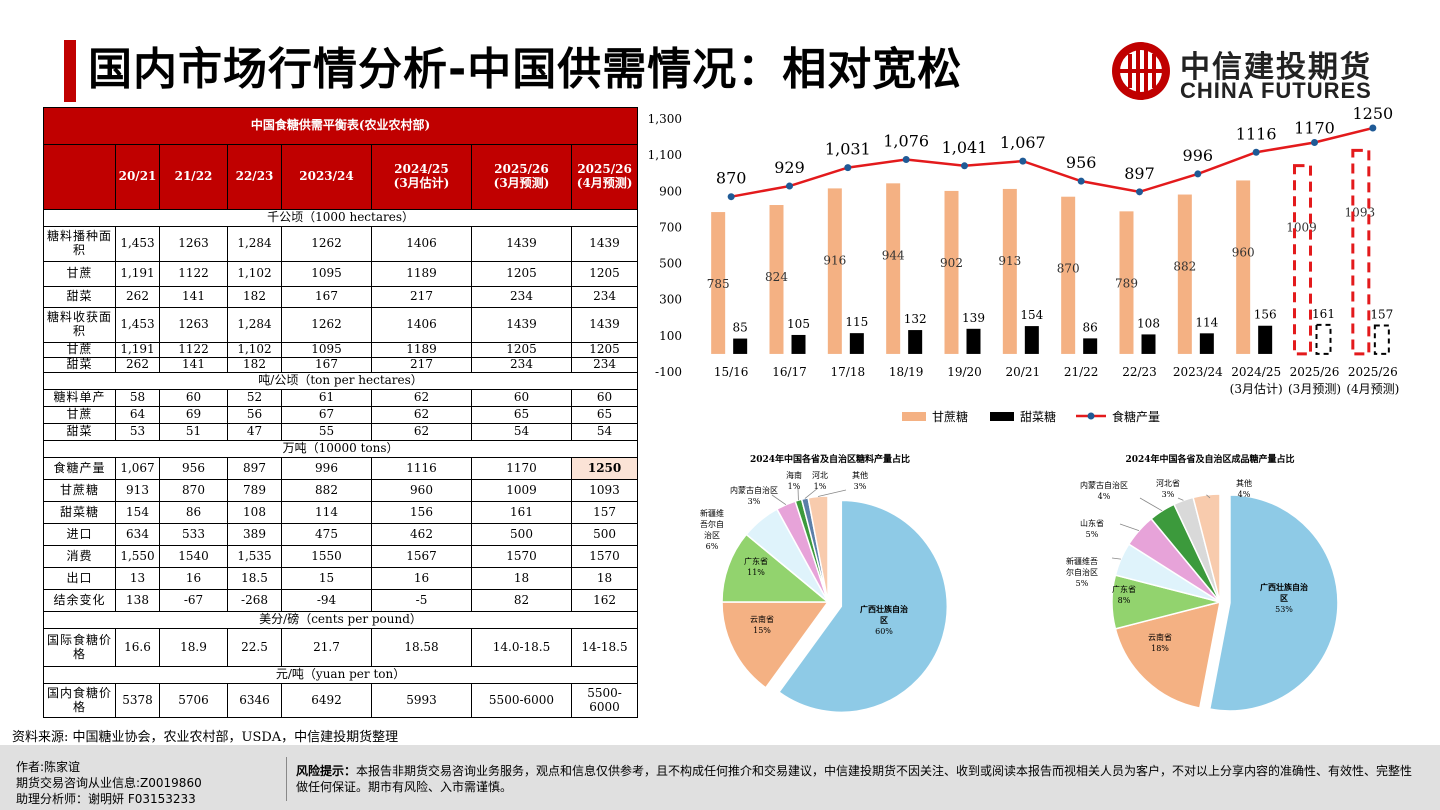  What do you see at coordinates (1323, 339) in the screenshot?
I see `beet-forecast-box` at bounding box center [1323, 339].